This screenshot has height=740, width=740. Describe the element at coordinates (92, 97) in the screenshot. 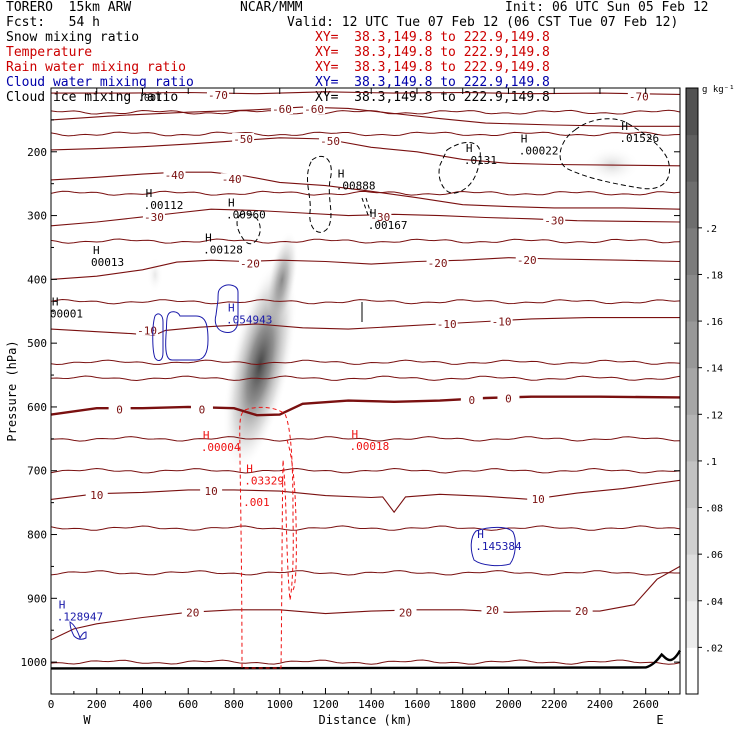

I see `legend-label-cloud-ice: Cloud ice mixing ratio` at that location.